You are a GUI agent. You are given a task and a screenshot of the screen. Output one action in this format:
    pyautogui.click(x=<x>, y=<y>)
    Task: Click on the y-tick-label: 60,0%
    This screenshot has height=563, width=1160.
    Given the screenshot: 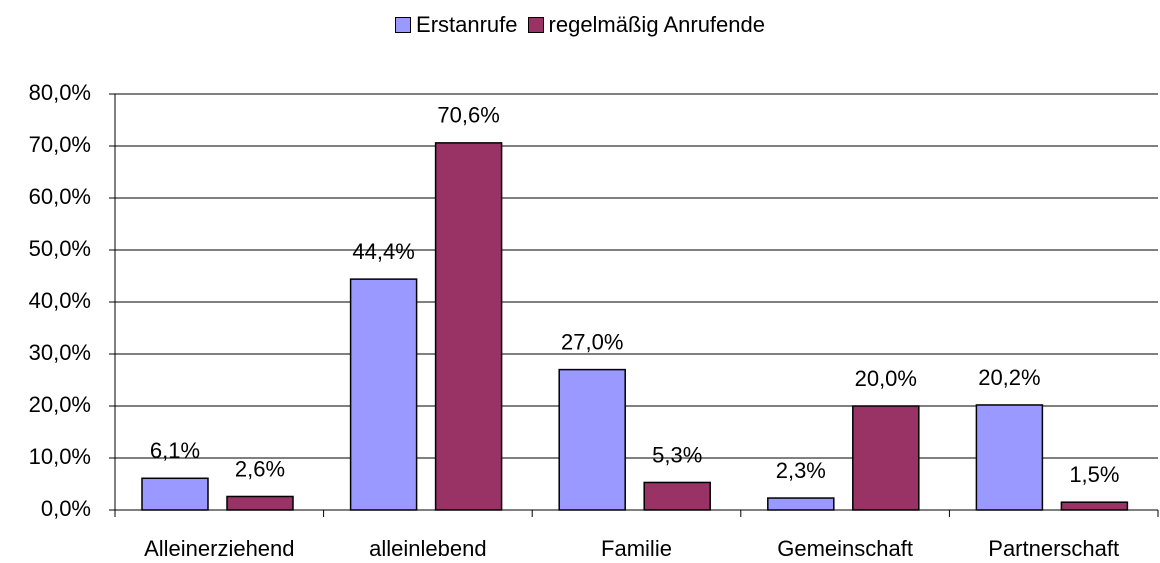 What is the action you would take?
    pyautogui.click(x=60, y=196)
    